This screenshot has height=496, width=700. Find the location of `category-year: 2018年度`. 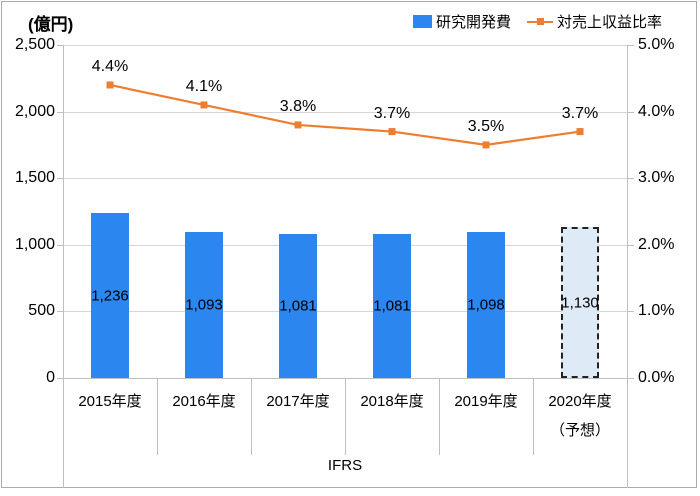

category-year: 2018年度 is located at coordinates (392, 401).